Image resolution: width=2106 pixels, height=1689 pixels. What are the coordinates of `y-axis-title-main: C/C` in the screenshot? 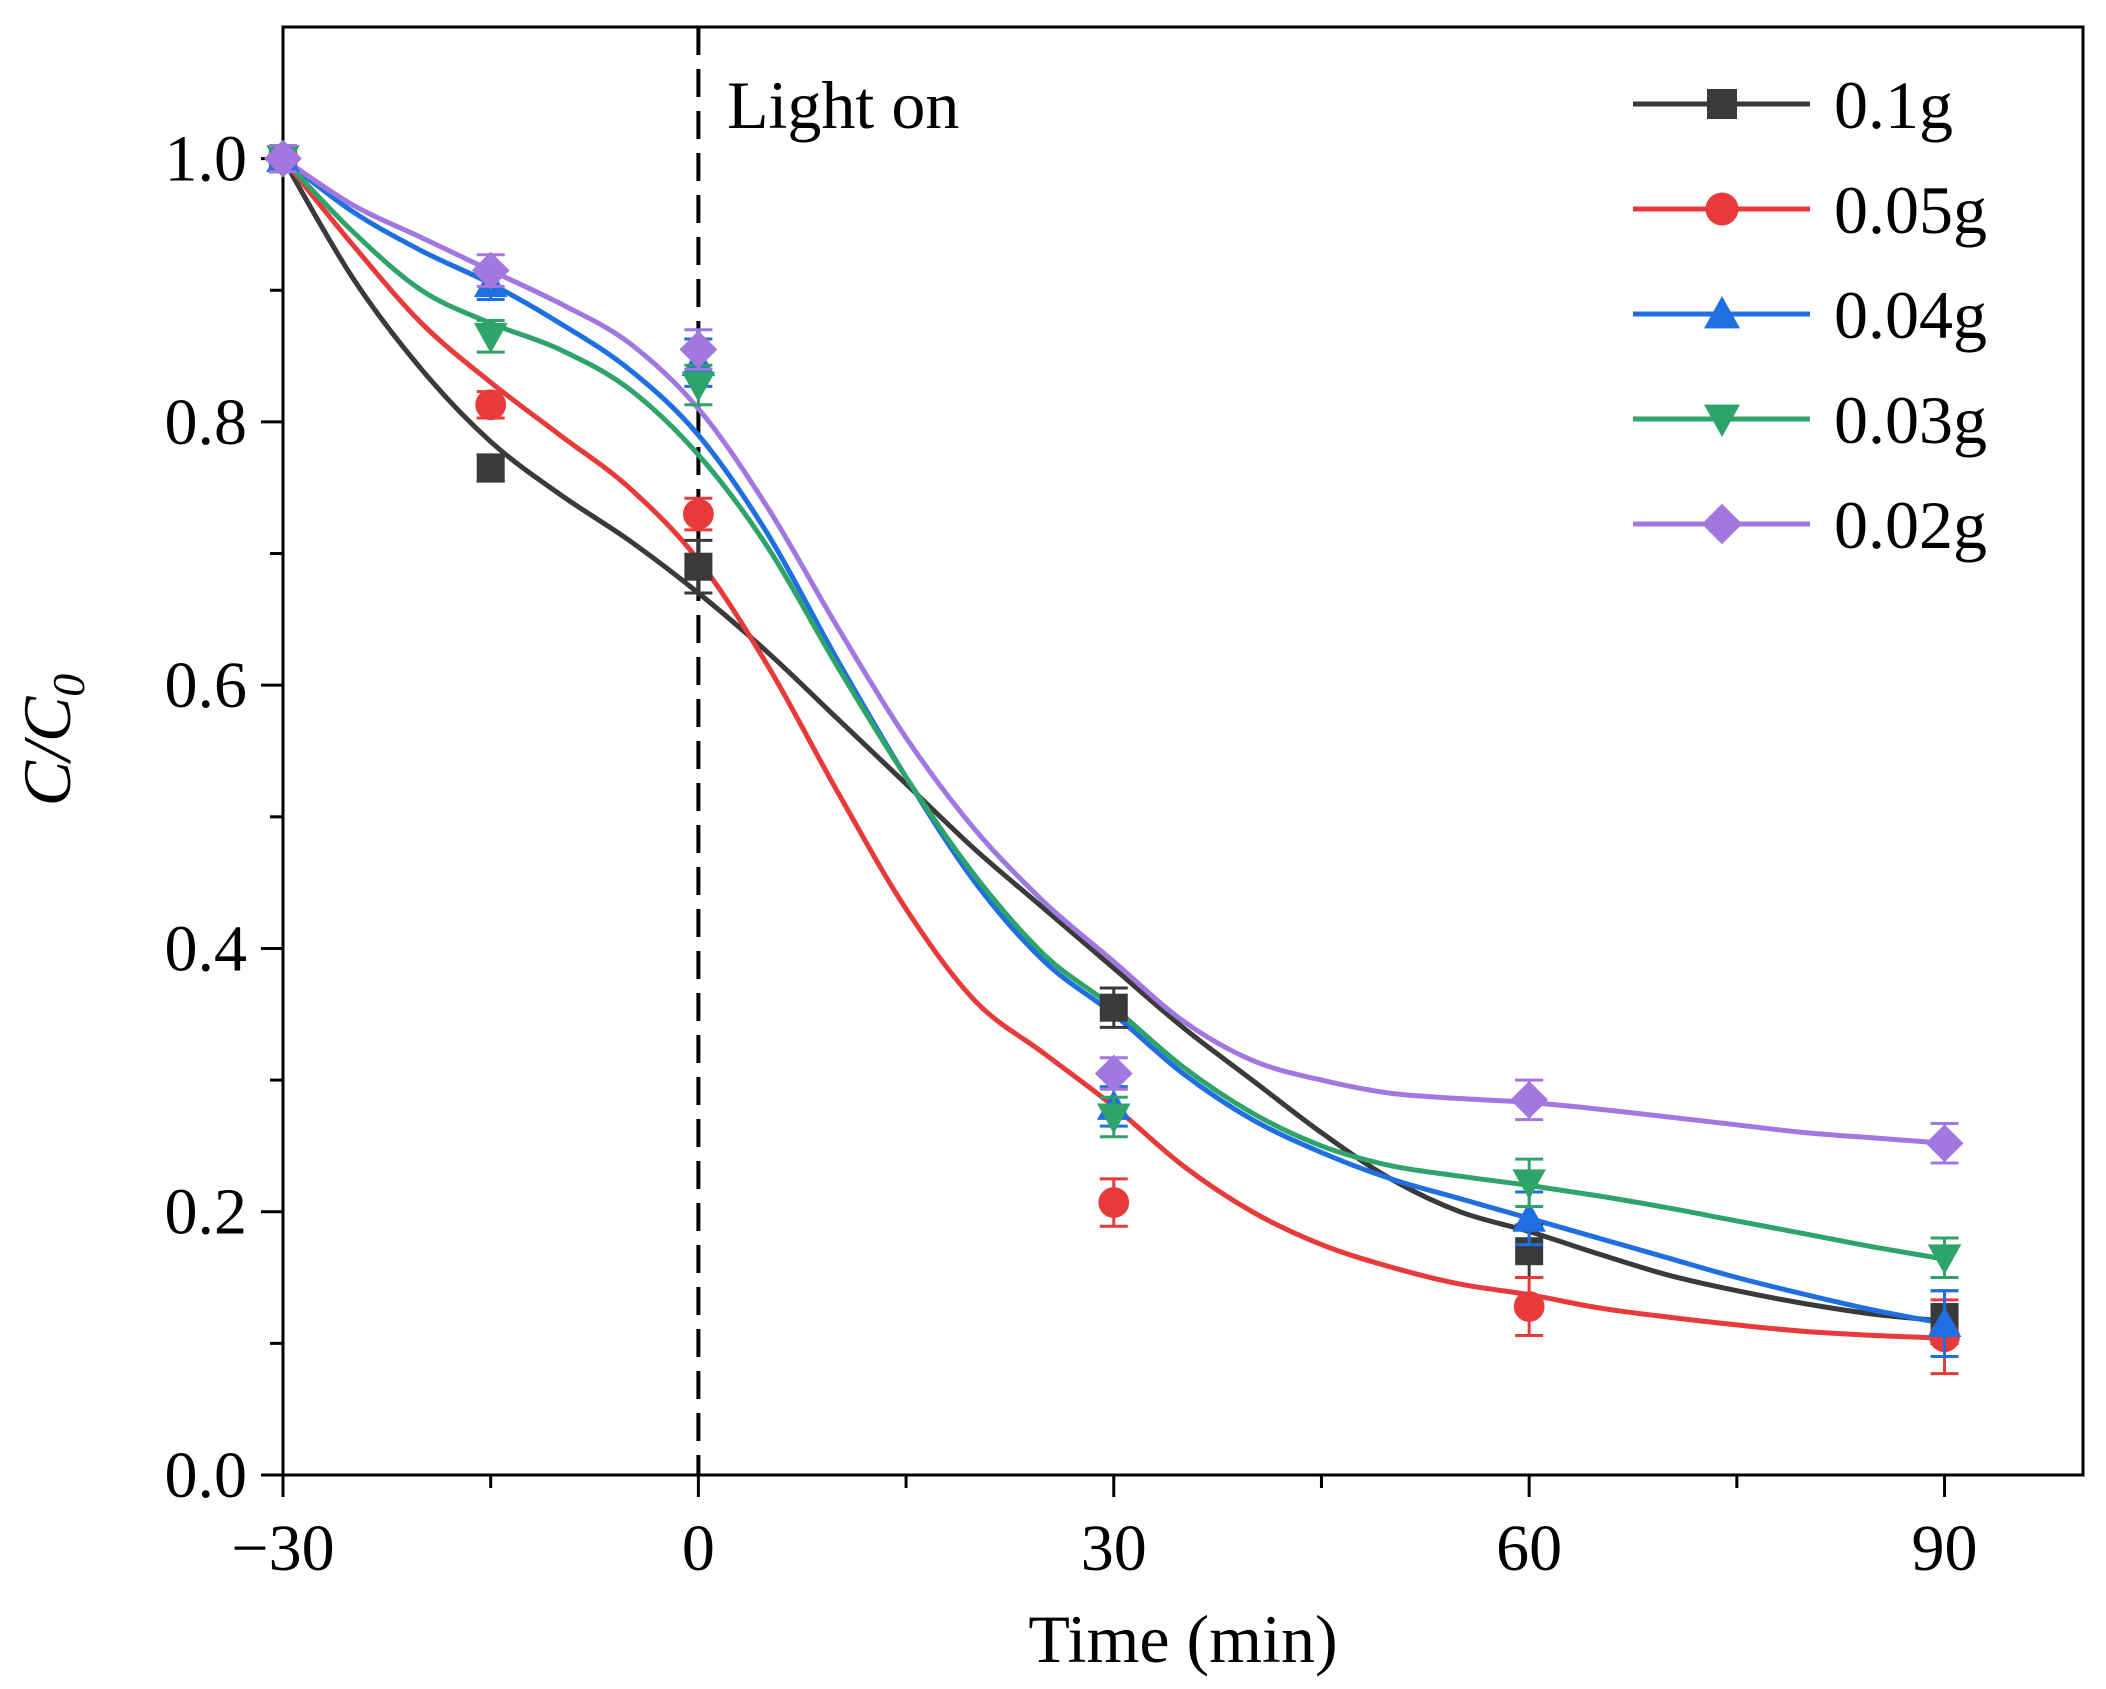 It's located at (47, 751).